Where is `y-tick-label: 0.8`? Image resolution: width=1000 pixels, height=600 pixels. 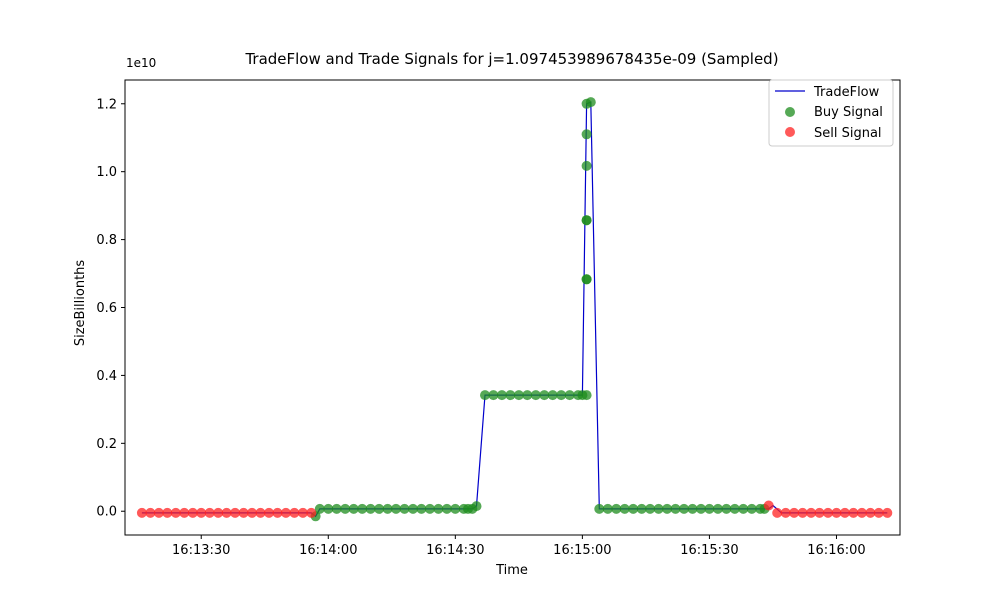
y-tick-label: 0.8 is located at coordinates (106, 240).